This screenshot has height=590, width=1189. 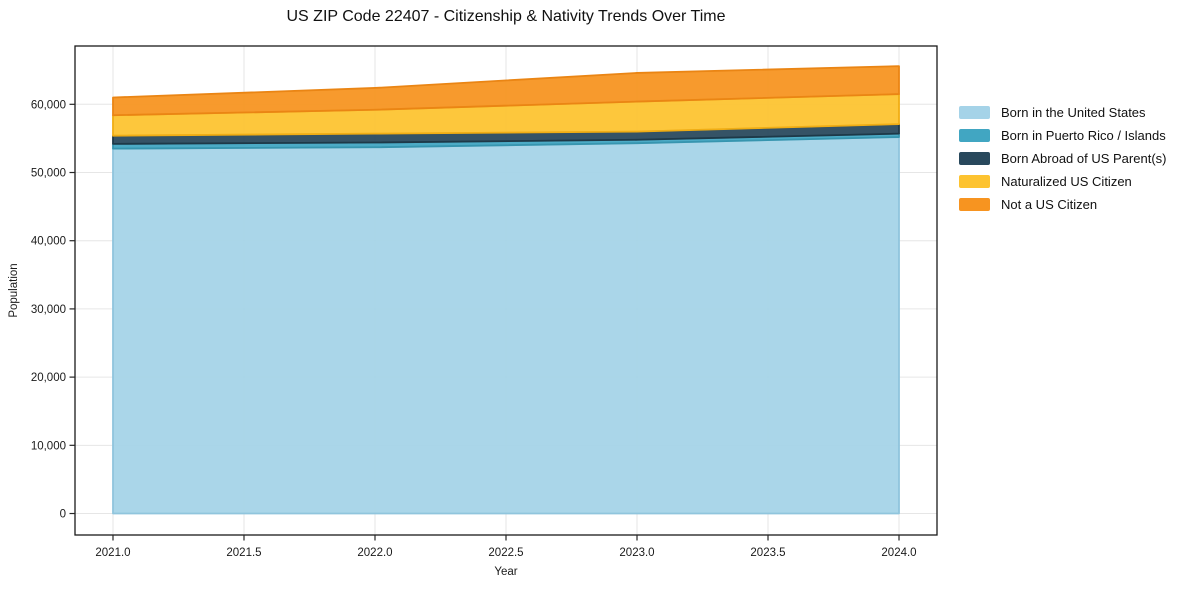 What do you see at coordinates (48, 310) in the screenshot?
I see `y-tick-label: 30,000` at bounding box center [48, 310].